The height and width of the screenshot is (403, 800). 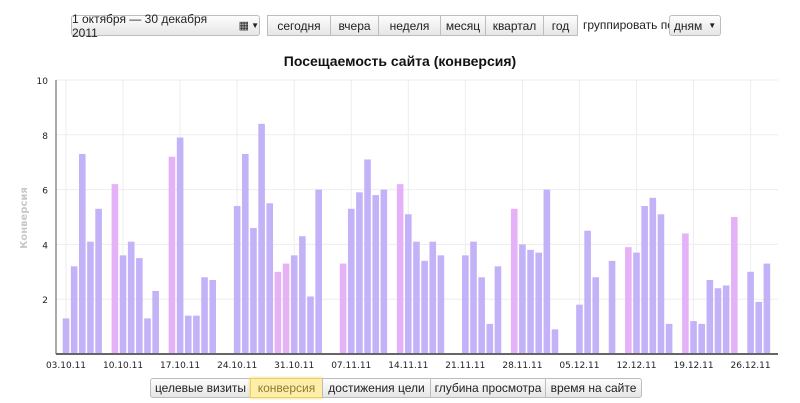 What do you see at coordinates (200, 388) in the screenshot?
I see `tab-goal-visits: целевые визиты` at bounding box center [200, 388].